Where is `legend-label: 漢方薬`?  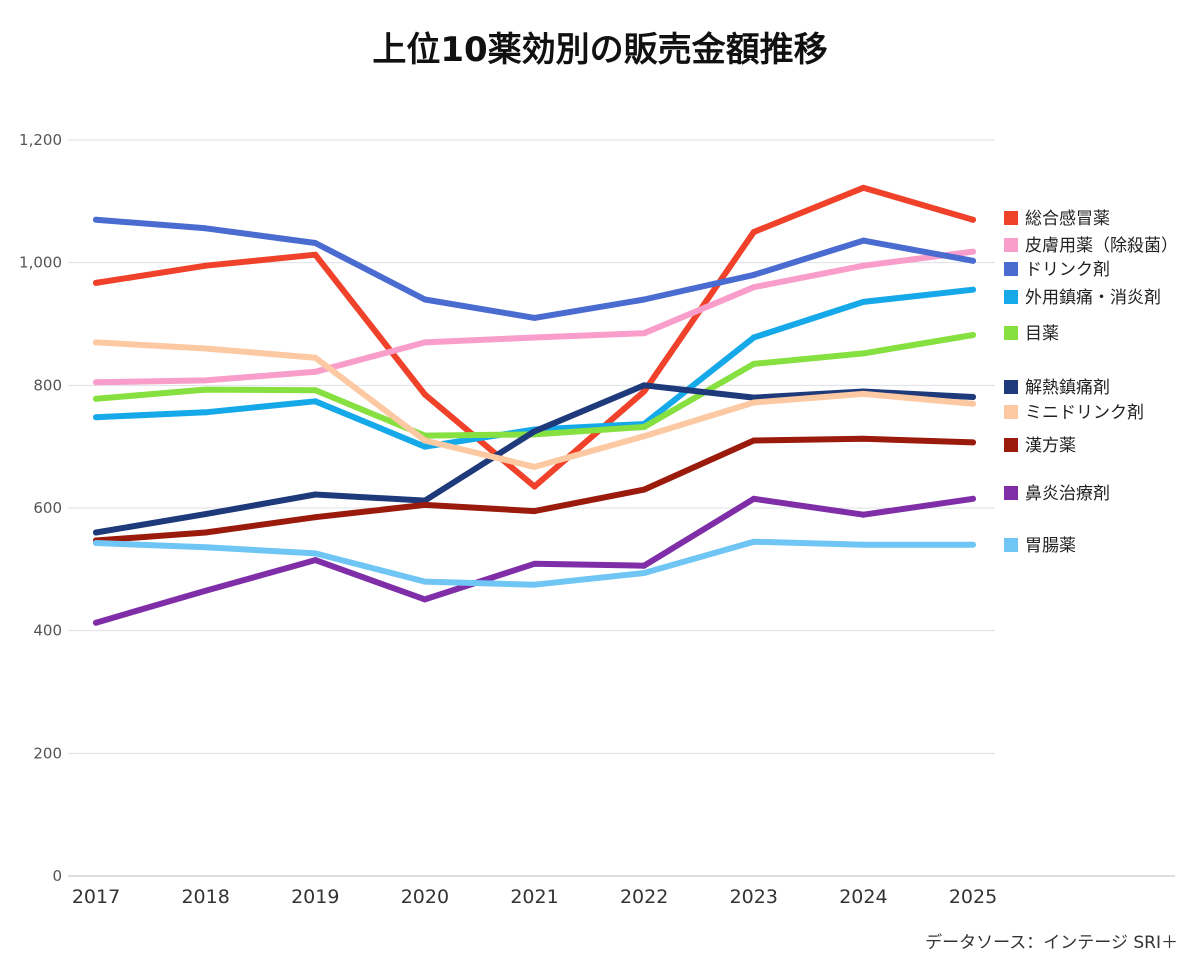 legend-label: 漢方薬 is located at coordinates (1050, 446).